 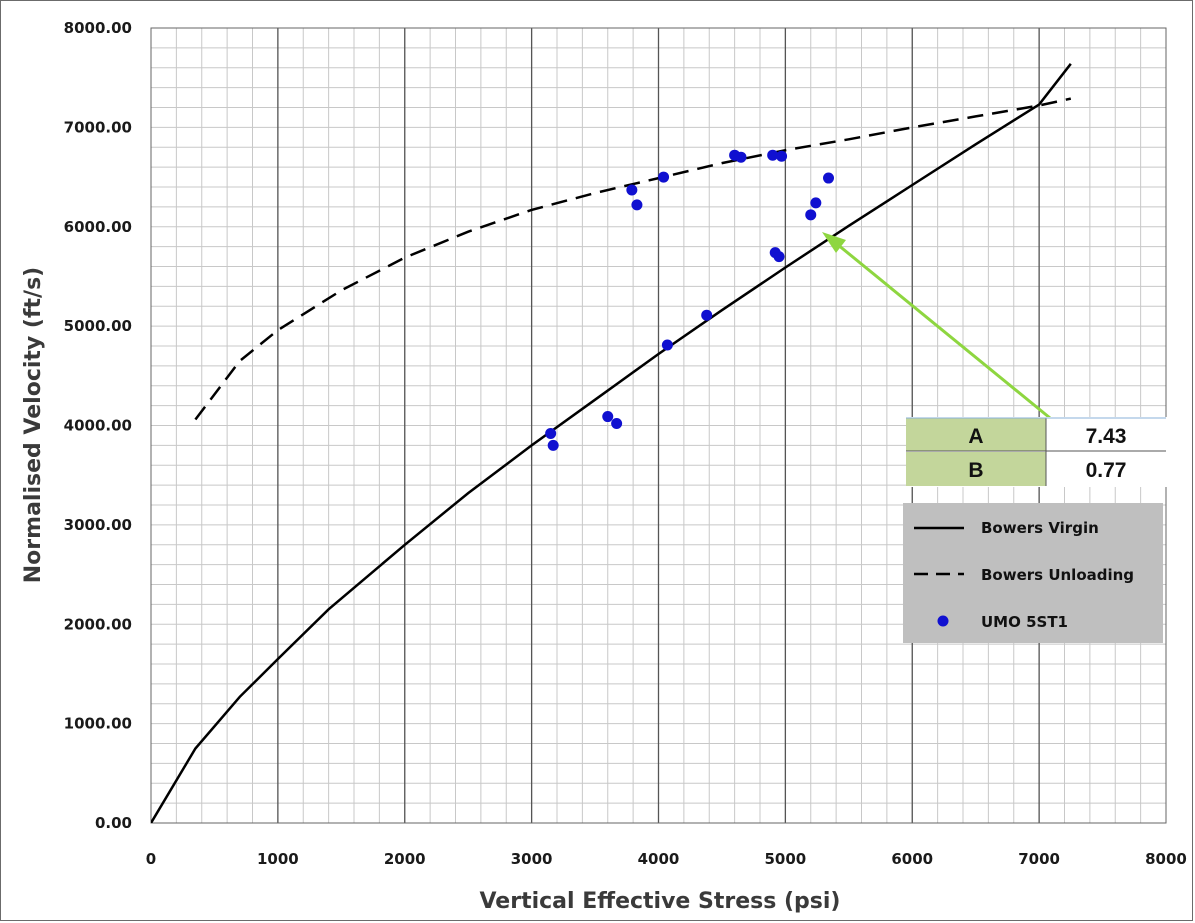 I want to click on y-tick-label: 2000.00, so click(x=98, y=624).